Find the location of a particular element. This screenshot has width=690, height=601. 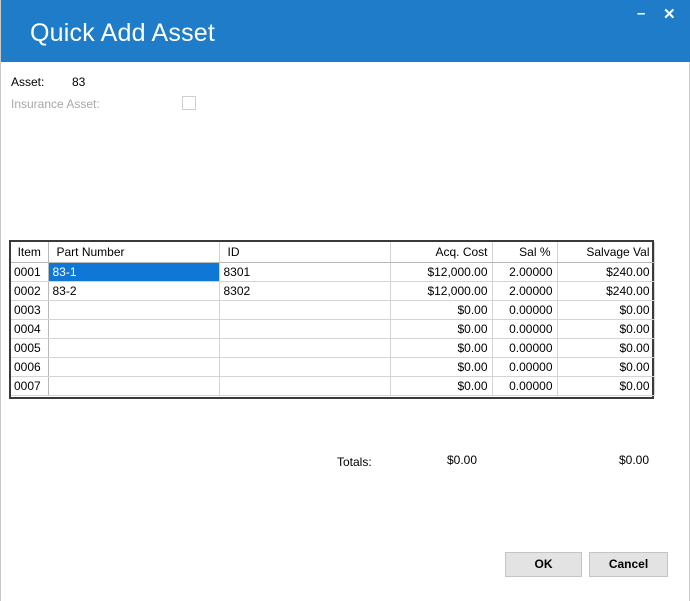

totals-label: Totals: is located at coordinates (354, 462).